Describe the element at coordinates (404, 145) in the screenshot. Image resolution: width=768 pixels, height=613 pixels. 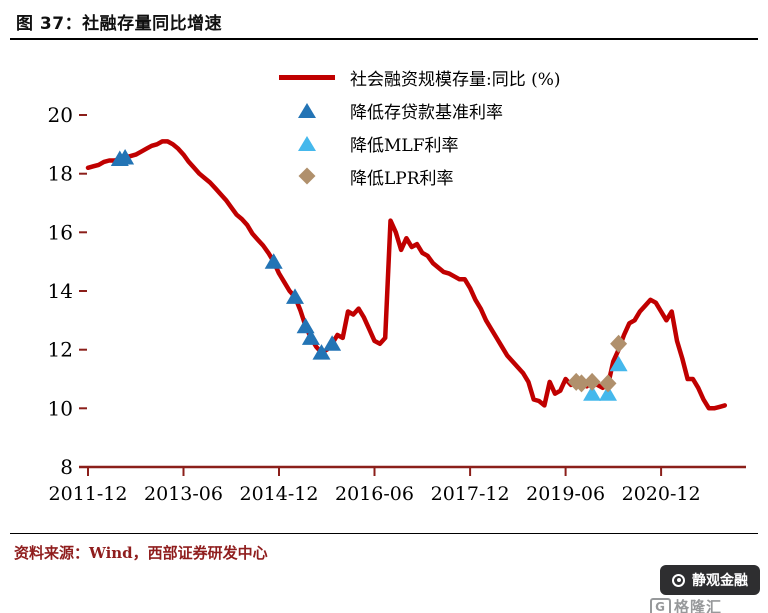
I see `legend-label-mlf-rate-cut: 降低MLF利率` at that location.